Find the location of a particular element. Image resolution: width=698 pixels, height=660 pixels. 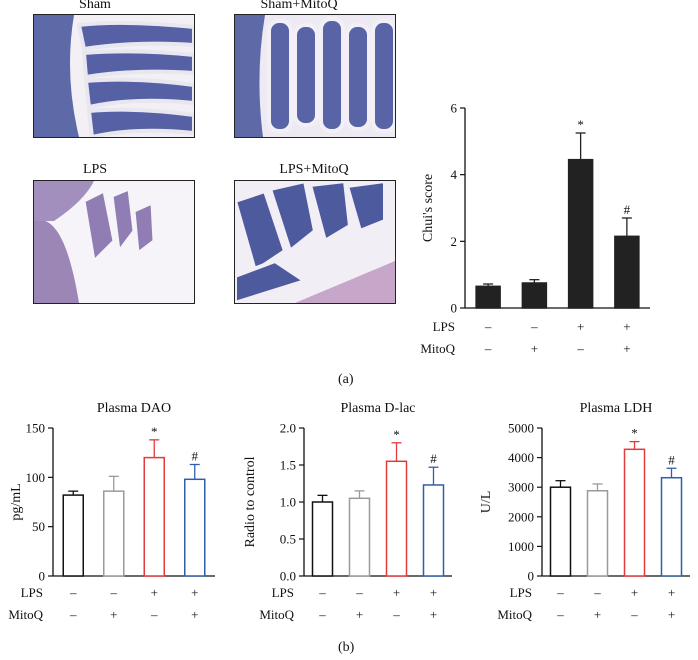

y-tick-label: 2000 is located at coordinates (521, 516).